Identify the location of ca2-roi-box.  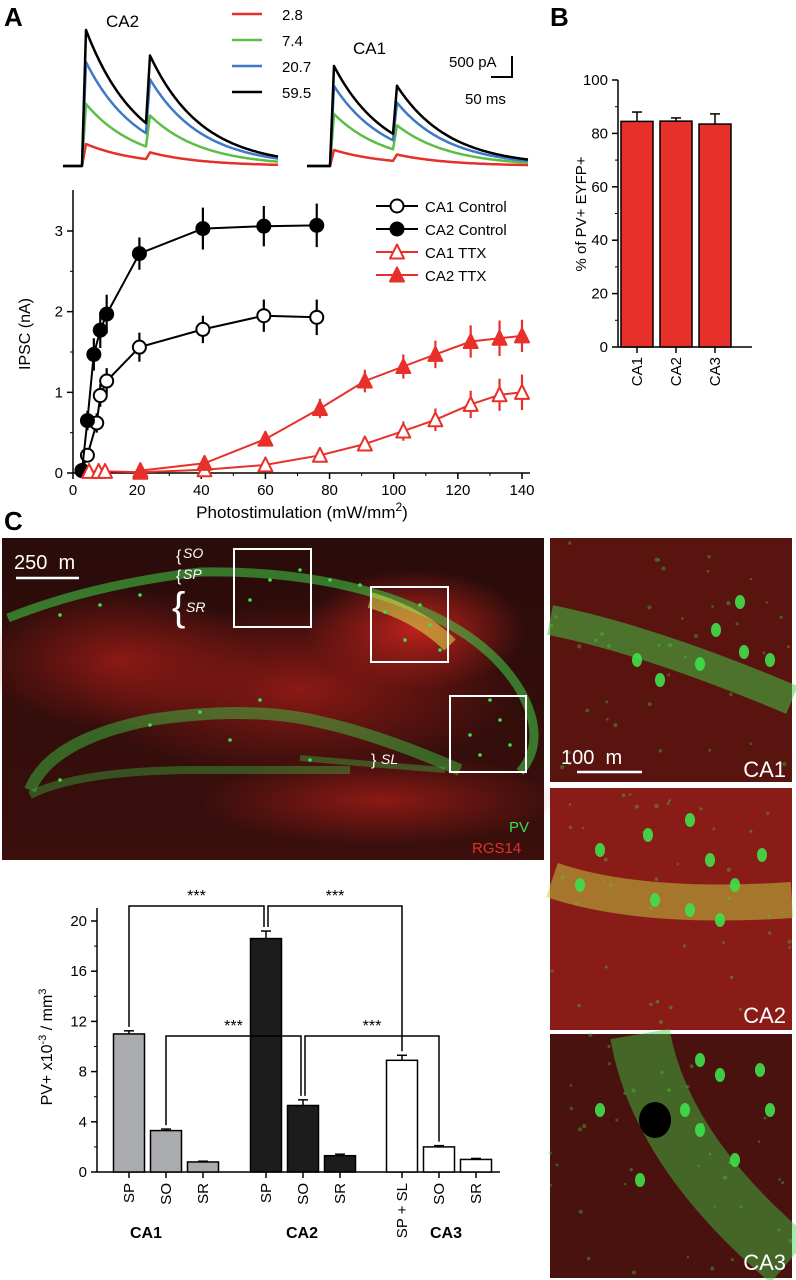
(409, 624).